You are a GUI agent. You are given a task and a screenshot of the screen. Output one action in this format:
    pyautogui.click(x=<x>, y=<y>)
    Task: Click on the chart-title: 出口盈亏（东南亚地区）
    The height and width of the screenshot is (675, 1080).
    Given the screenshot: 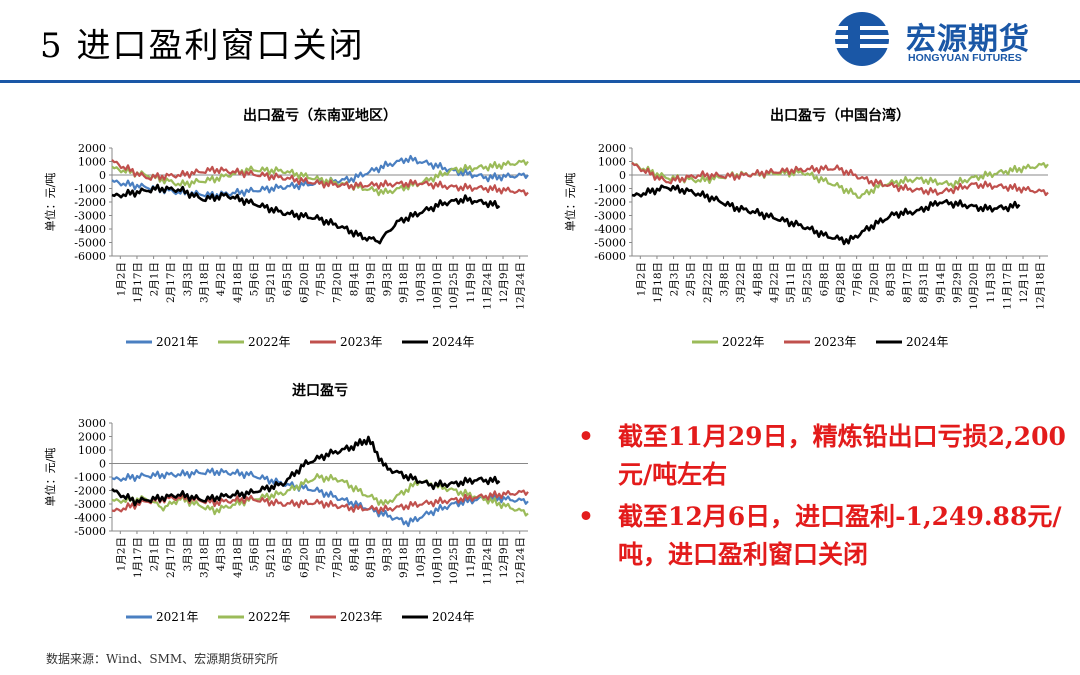 What is the action you would take?
    pyautogui.click(x=320, y=115)
    